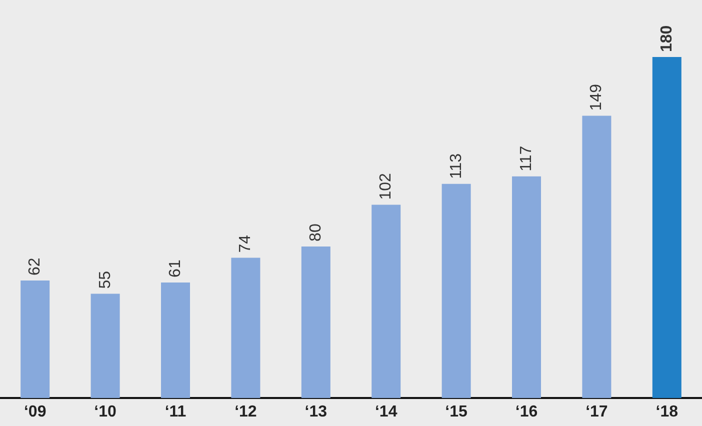 This screenshot has width=702, height=426. What do you see at coordinates (386, 186) in the screenshot?
I see `data-label: 102` at bounding box center [386, 186].